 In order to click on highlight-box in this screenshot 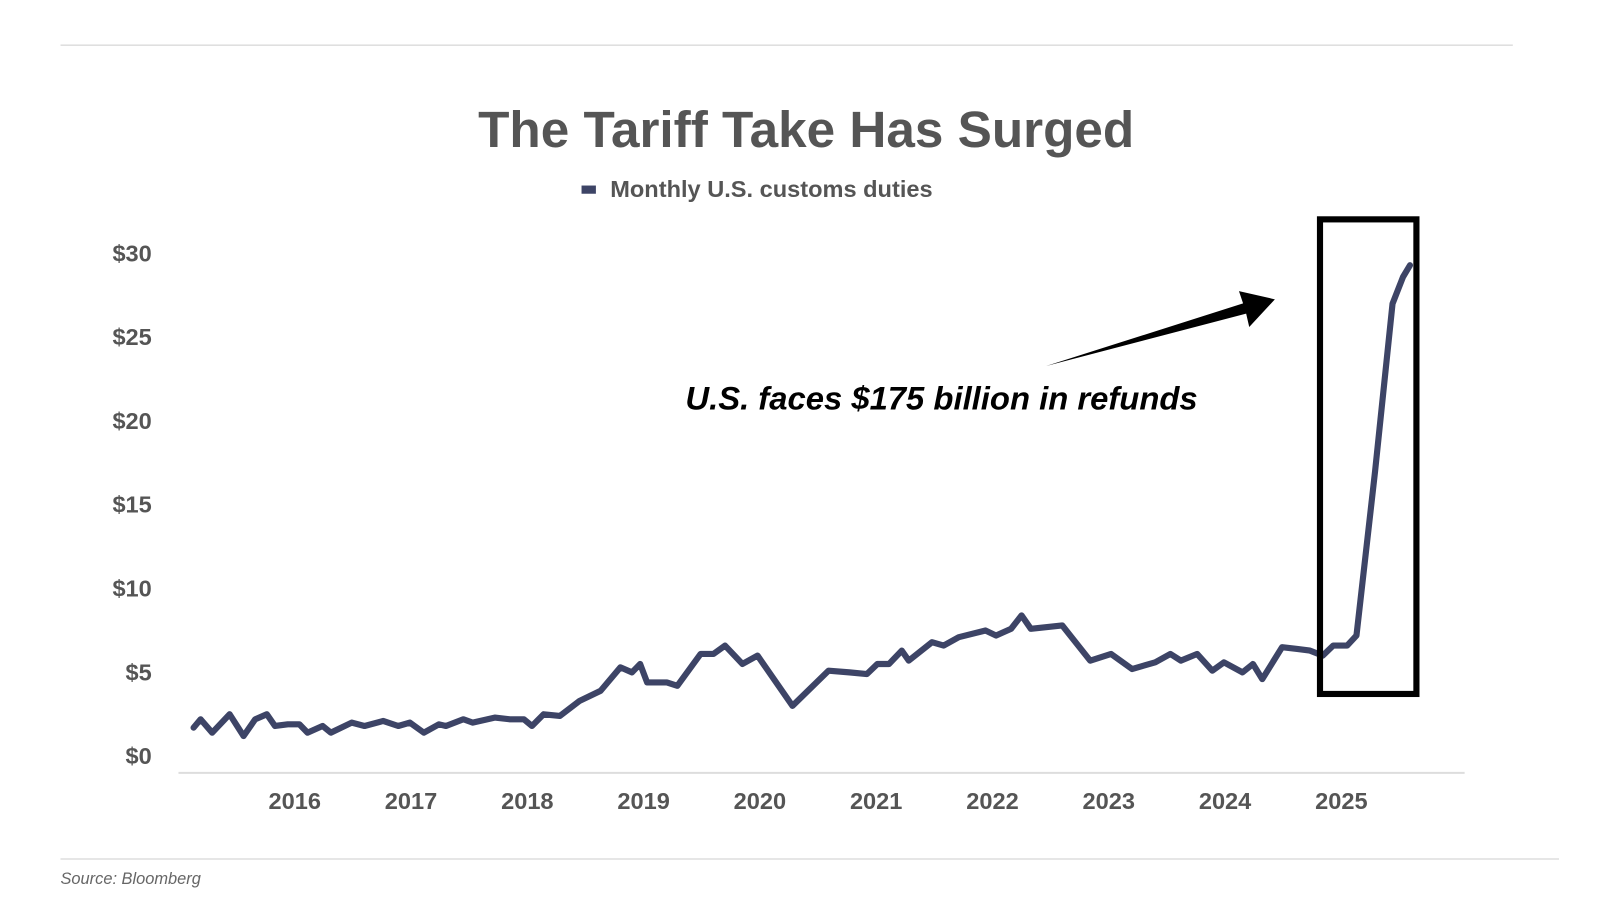, I will do `click(1368, 457)`.